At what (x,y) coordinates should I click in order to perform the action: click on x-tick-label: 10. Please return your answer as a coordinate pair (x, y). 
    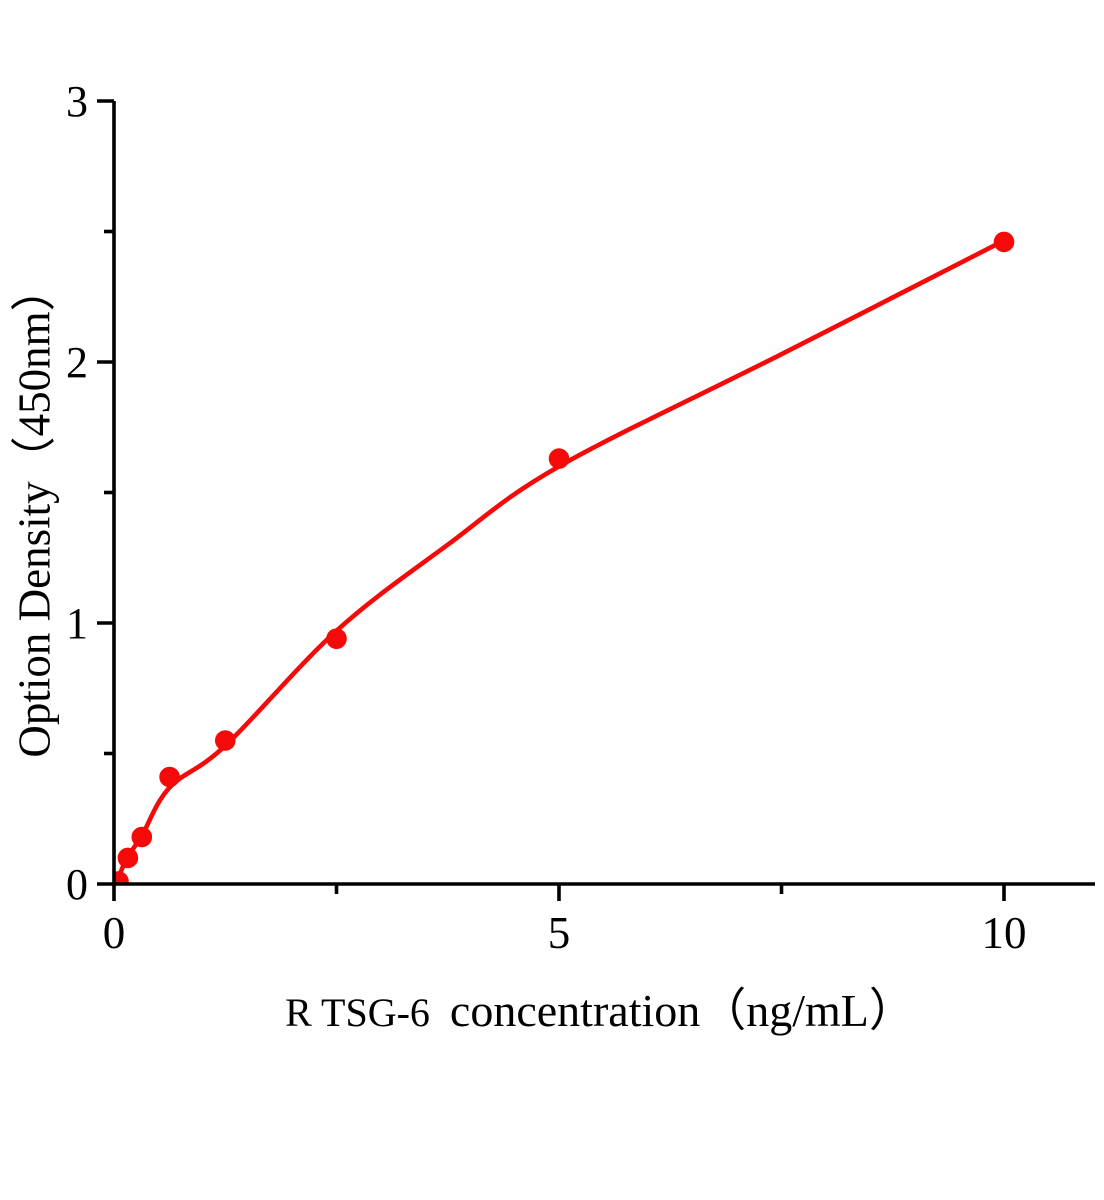
    Looking at the image, I should click on (1004, 933).